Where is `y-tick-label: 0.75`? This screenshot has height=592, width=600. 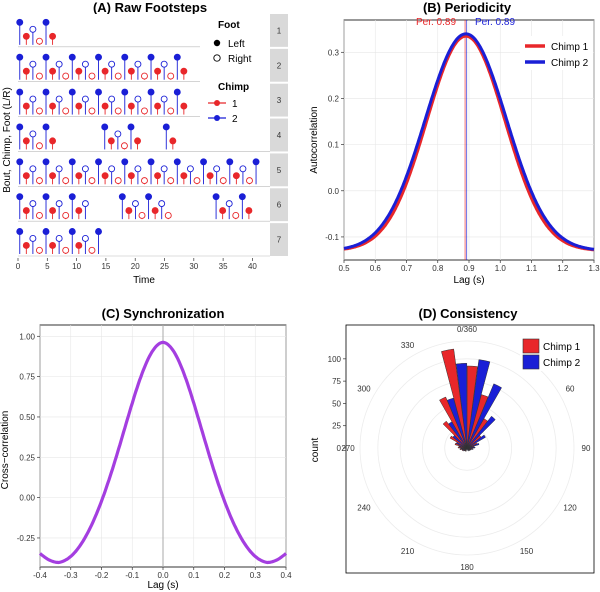 y-tick-label: 0.75 is located at coordinates (27, 377).